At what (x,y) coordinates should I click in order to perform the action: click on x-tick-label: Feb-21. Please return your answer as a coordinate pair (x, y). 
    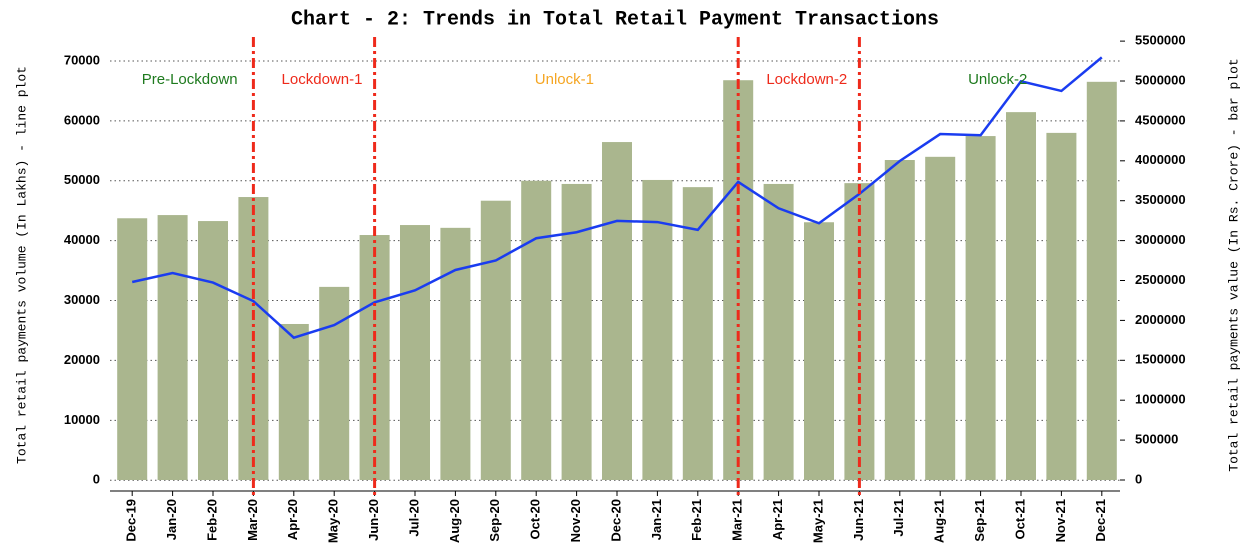
    Looking at the image, I should click on (696, 520).